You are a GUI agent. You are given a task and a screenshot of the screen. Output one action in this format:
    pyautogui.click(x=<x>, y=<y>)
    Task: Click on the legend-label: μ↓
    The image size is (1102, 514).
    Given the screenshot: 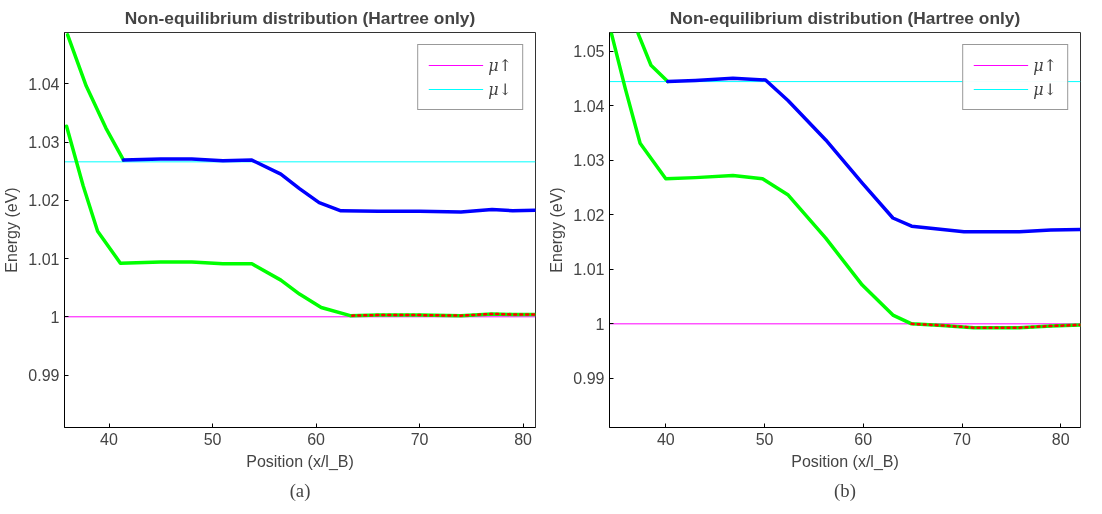 What is the action you would take?
    pyautogui.click(x=500, y=89)
    